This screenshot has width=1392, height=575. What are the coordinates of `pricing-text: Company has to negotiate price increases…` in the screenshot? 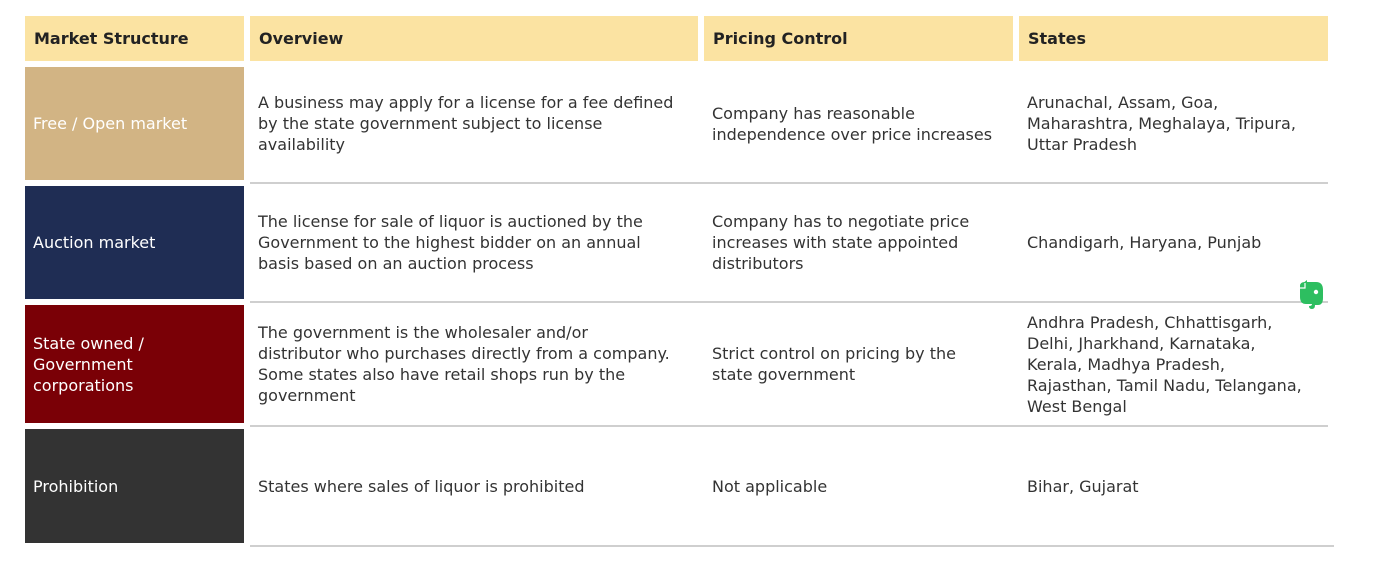 It's located at (841, 242).